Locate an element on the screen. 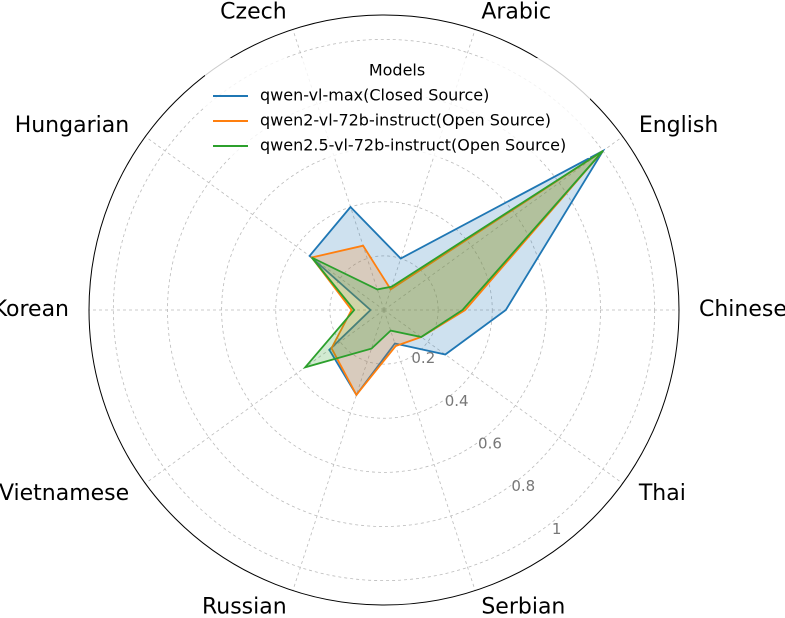 The height and width of the screenshot is (618, 785). category-label: Thai is located at coordinates (662, 493).